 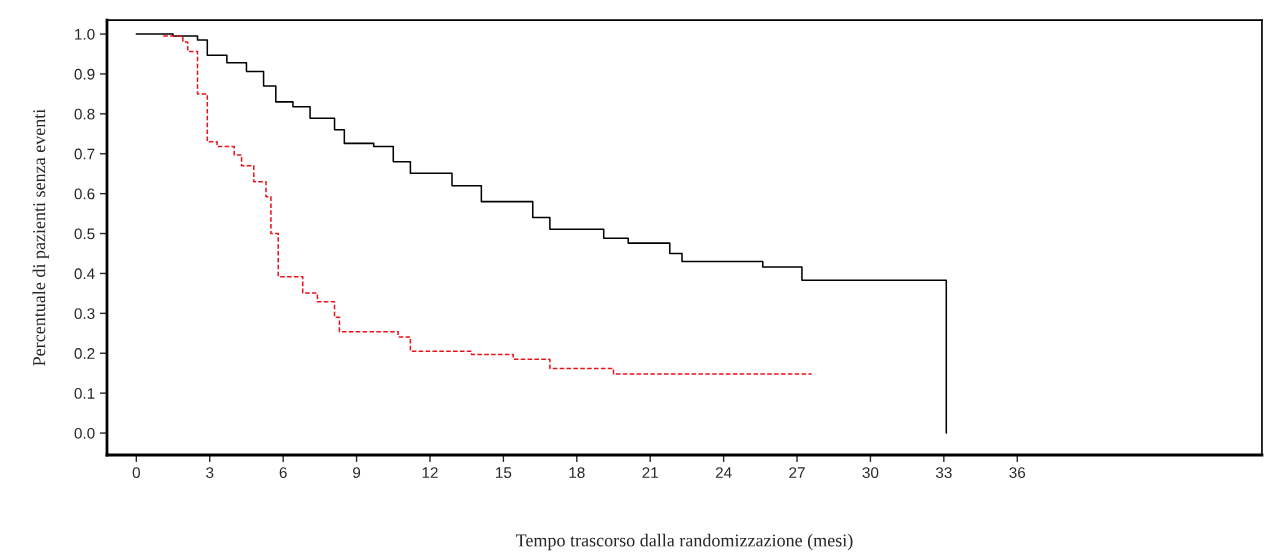 What do you see at coordinates (85, 34) in the screenshot?
I see `y-tick-label: 1.0` at bounding box center [85, 34].